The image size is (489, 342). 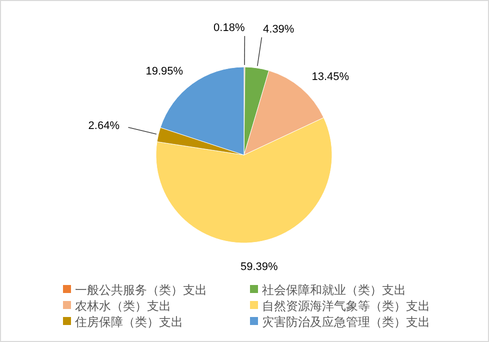 What do you see at coordinates (229, 28) in the screenshot?
I see `data-label: 0.18%` at bounding box center [229, 28].